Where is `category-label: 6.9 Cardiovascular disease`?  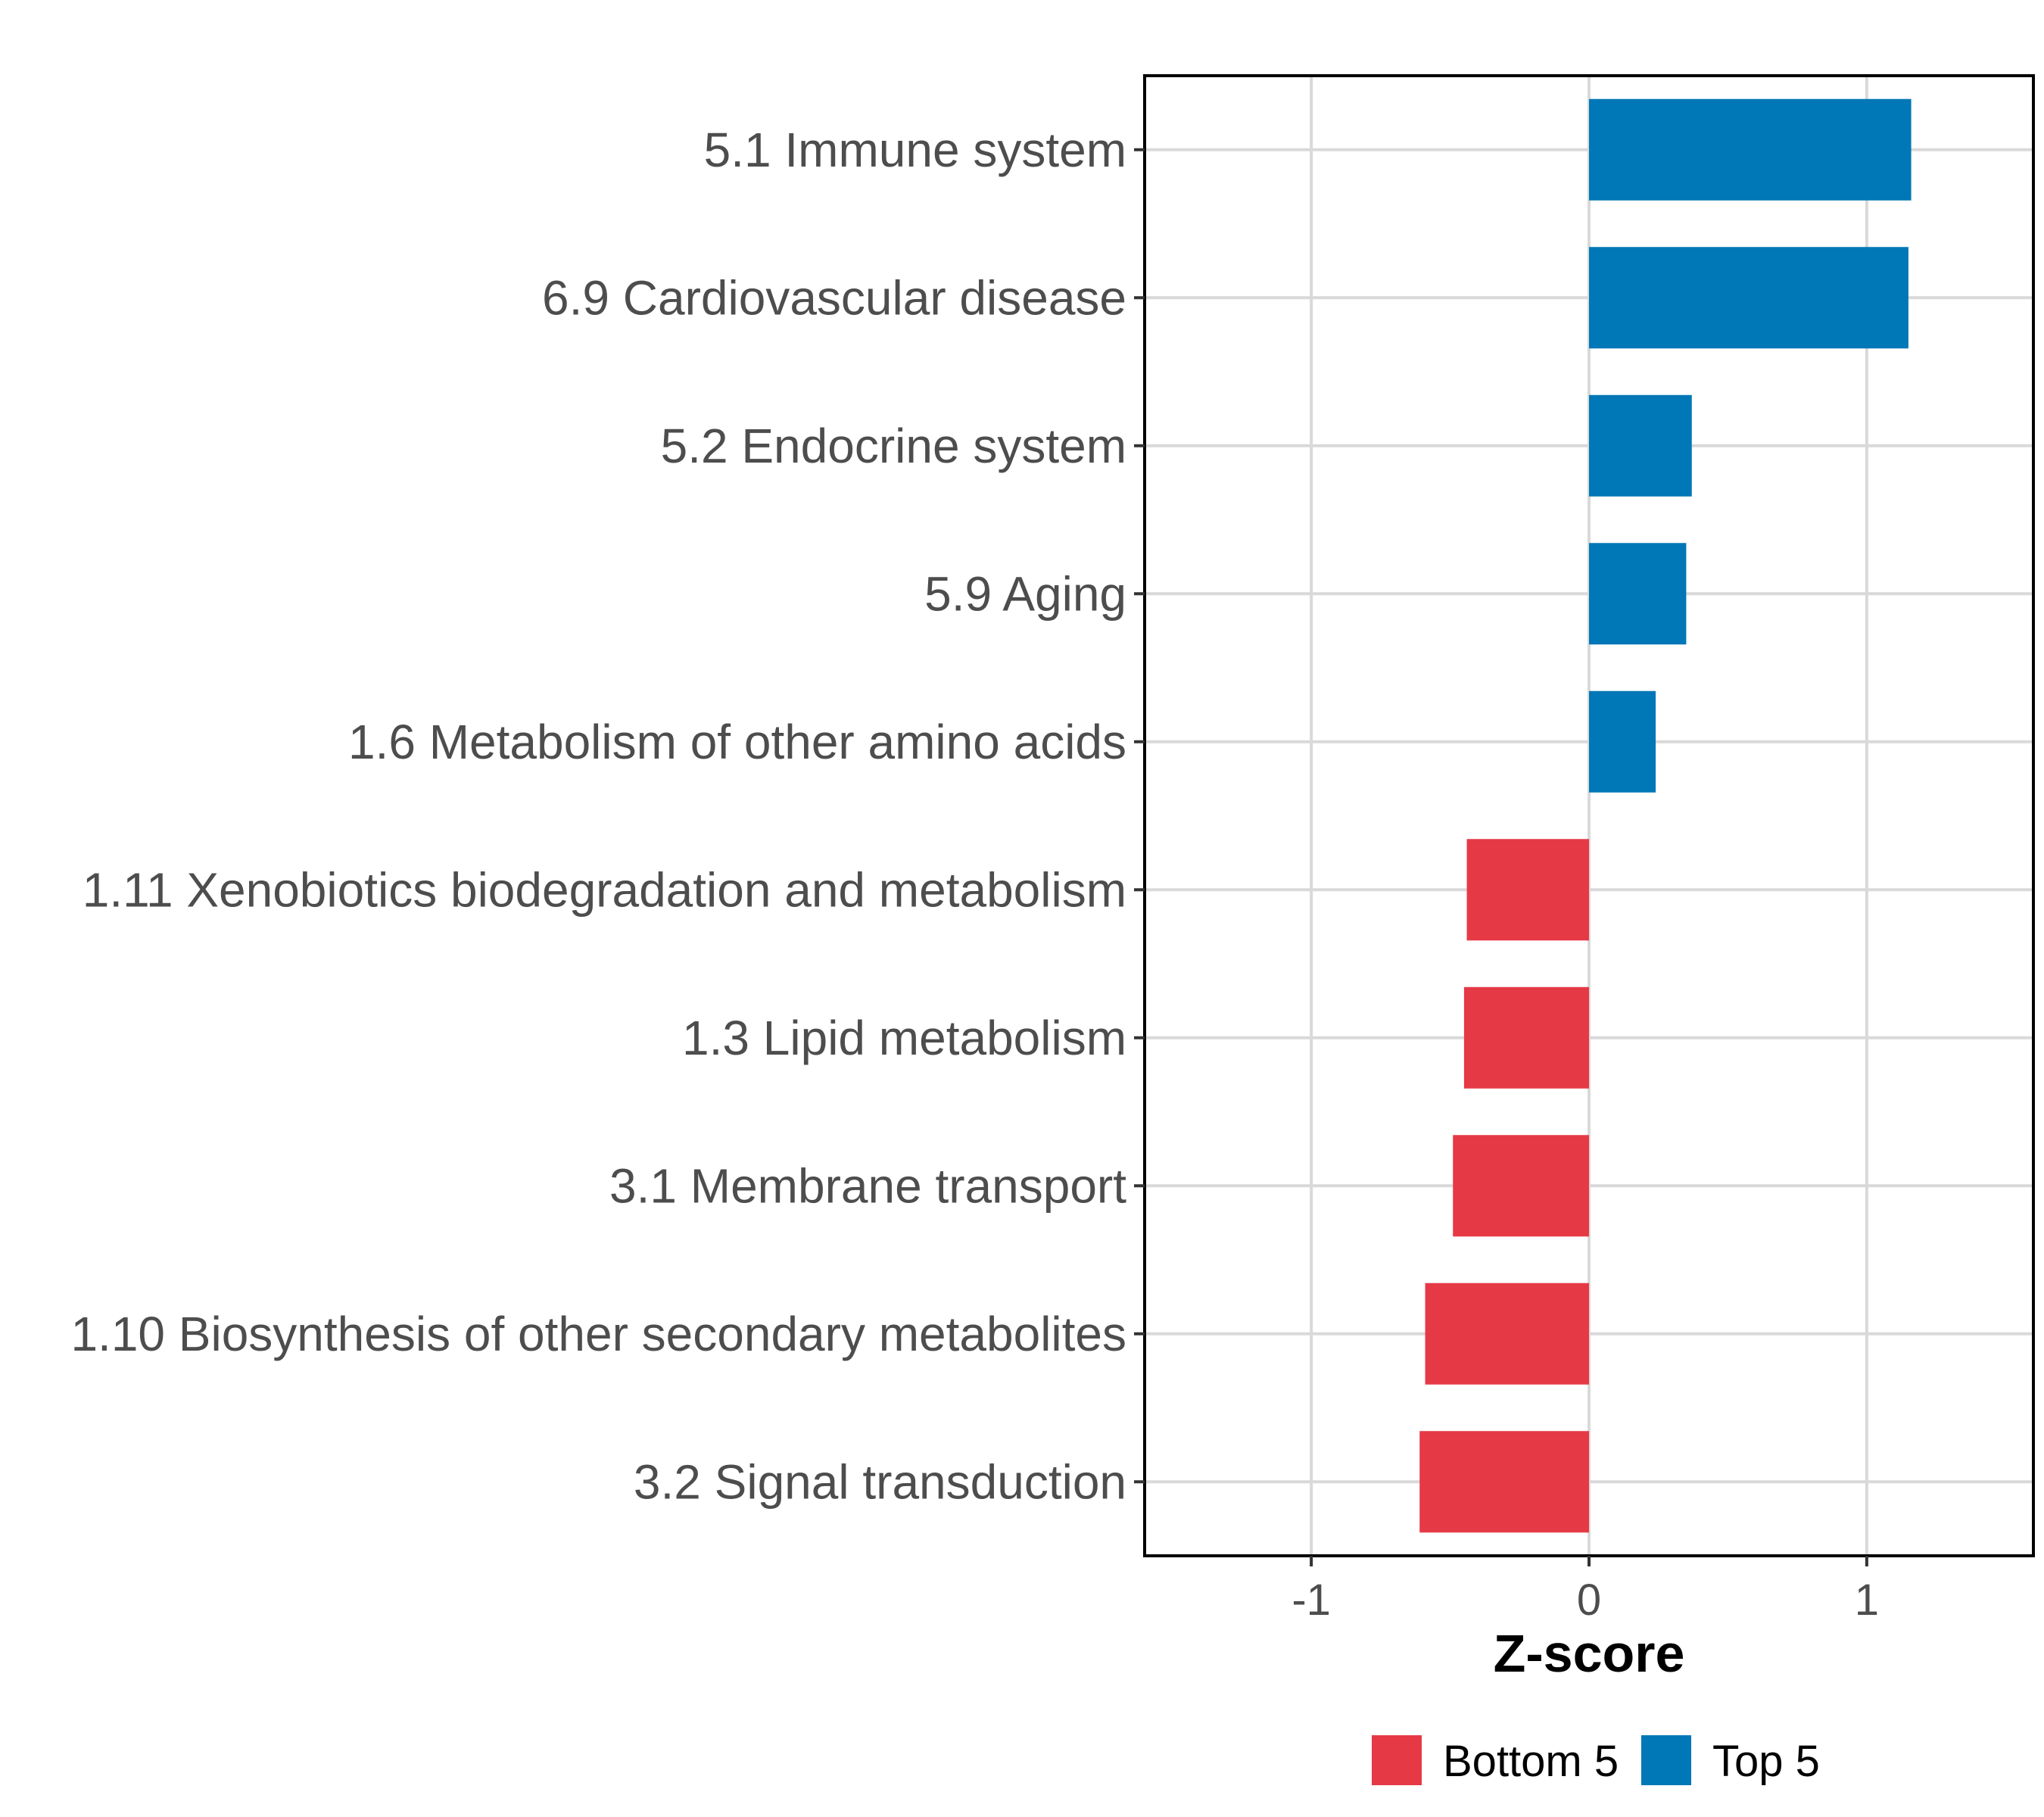
category-label: 6.9 Cardiovascular disease is located at coordinates (834, 297).